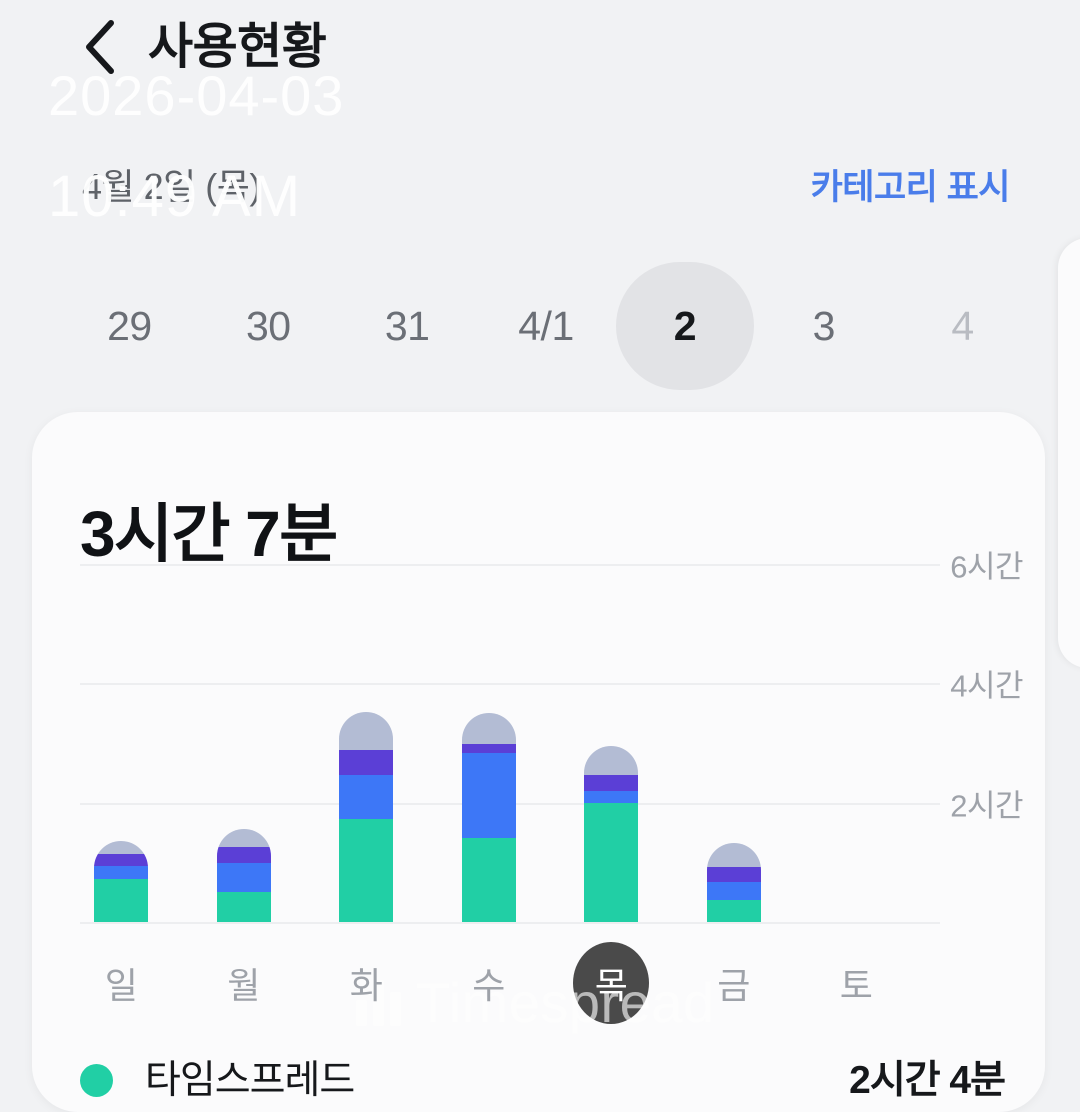 This screenshot has width=1080, height=1112. I want to click on day-label-목: 목, so click(611, 983).